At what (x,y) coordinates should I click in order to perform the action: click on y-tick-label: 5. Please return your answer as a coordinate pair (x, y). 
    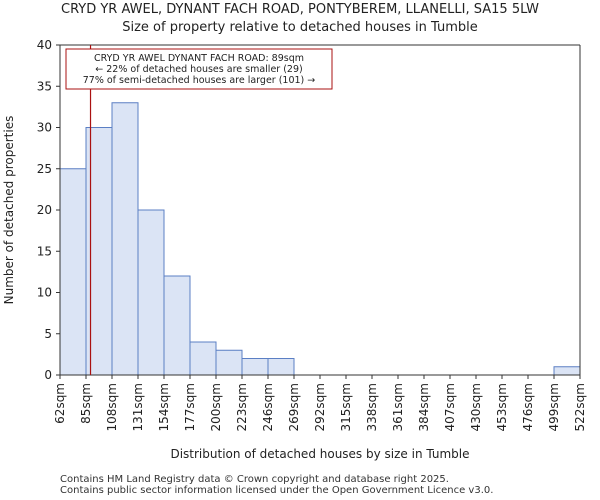
    Looking at the image, I should click on (48, 334).